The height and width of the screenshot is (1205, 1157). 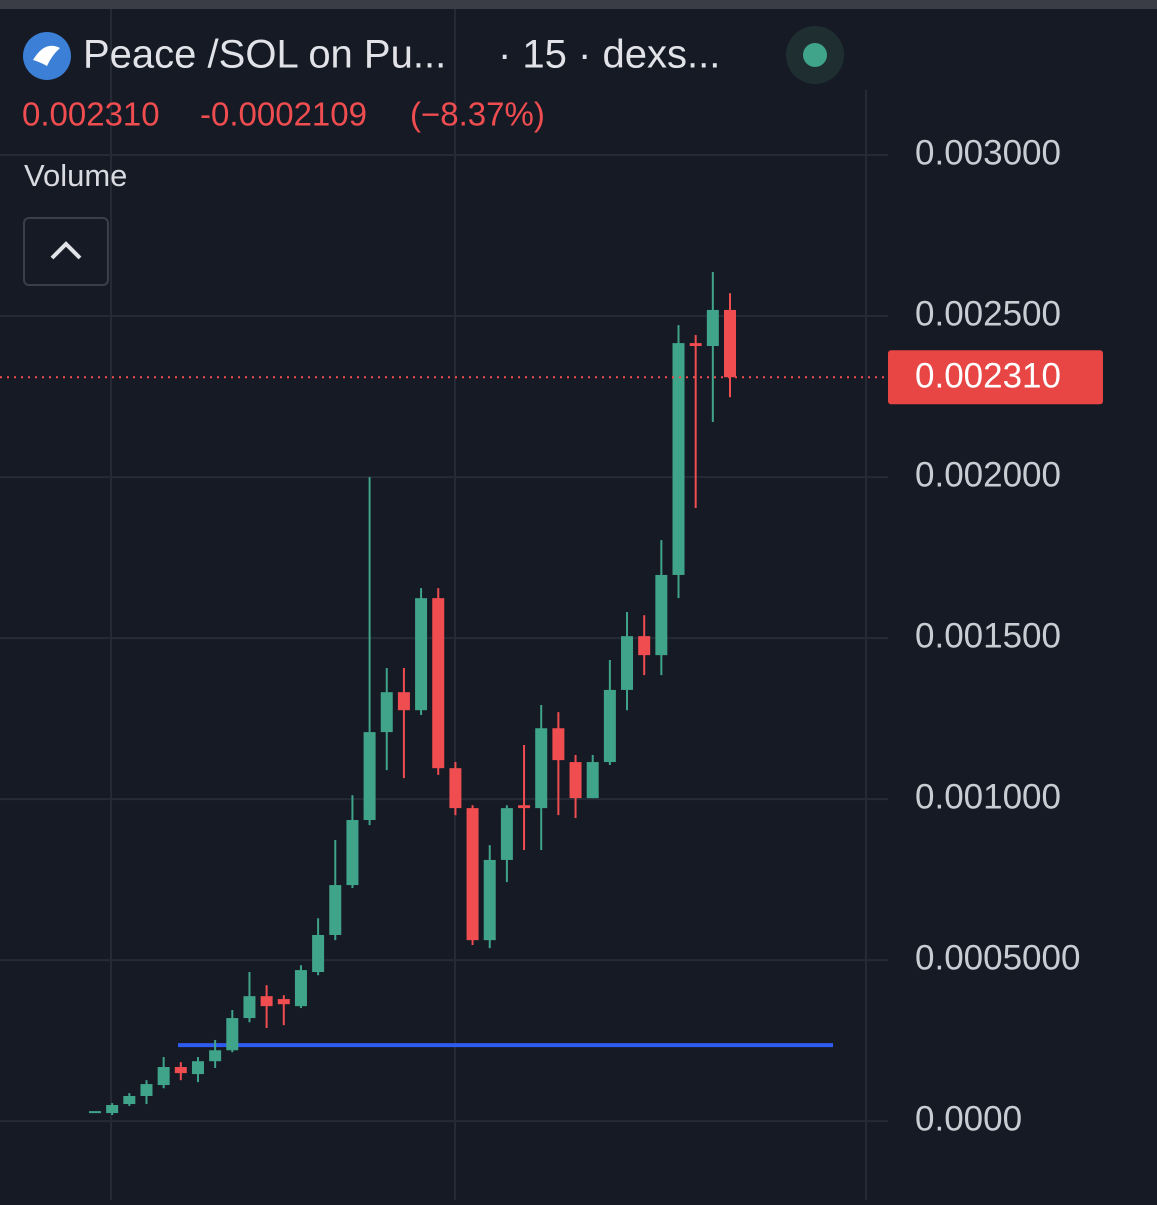 What do you see at coordinates (46, 55) in the screenshot?
I see `logo-dove` at bounding box center [46, 55].